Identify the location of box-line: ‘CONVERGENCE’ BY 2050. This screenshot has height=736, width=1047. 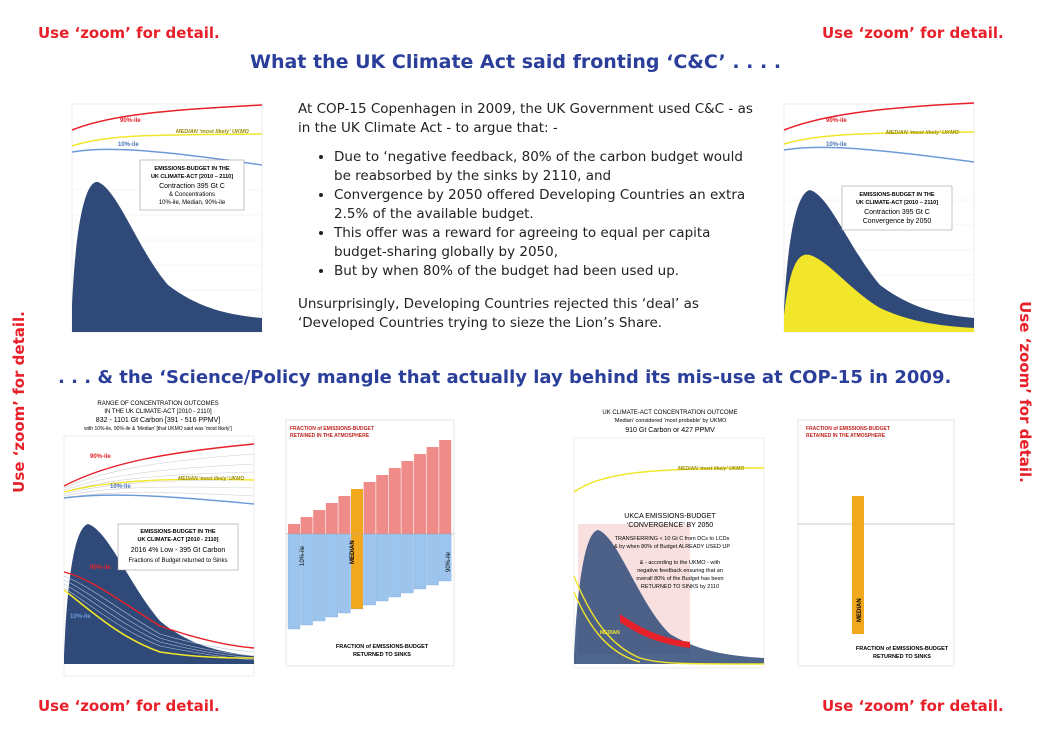
(670, 525).